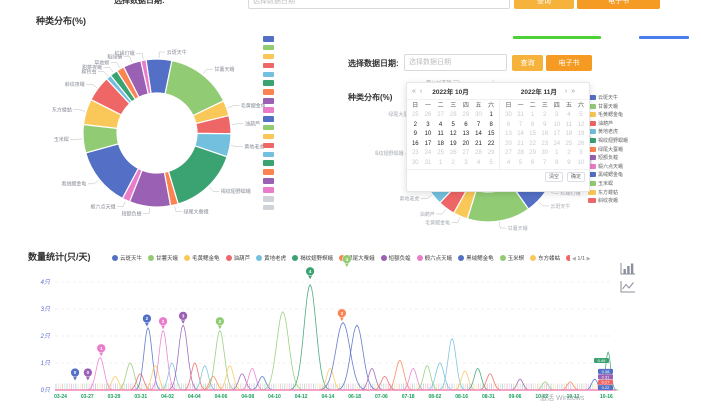  I want to click on toolbox-bar-chart-icon, so click(628, 269).